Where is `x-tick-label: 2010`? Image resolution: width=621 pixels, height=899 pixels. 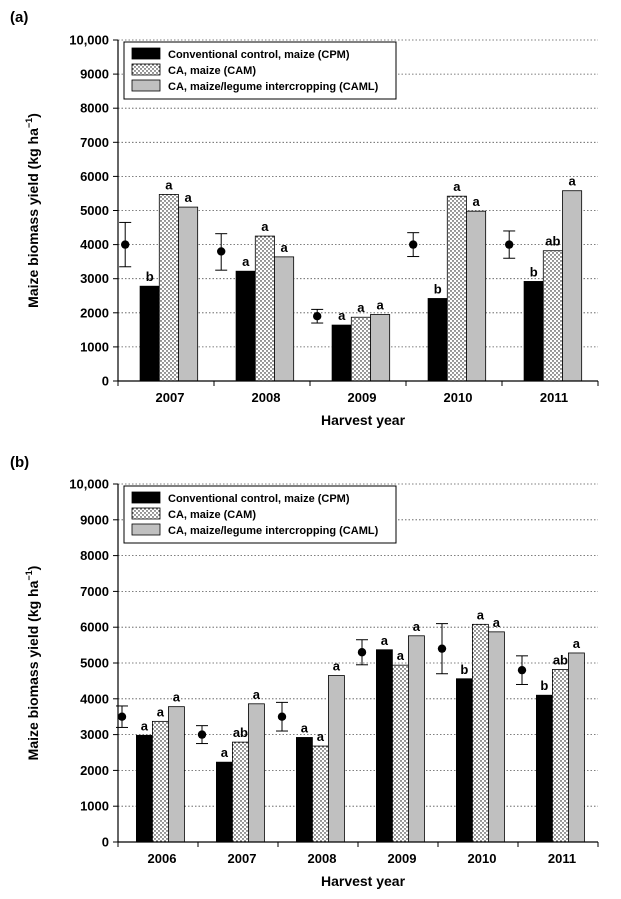
x-tick-label: 2010 is located at coordinates (482, 858).